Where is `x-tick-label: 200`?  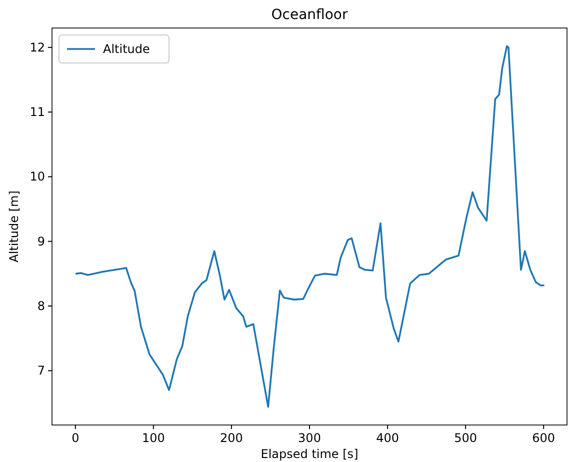
x-tick-label: 200 is located at coordinates (231, 438).